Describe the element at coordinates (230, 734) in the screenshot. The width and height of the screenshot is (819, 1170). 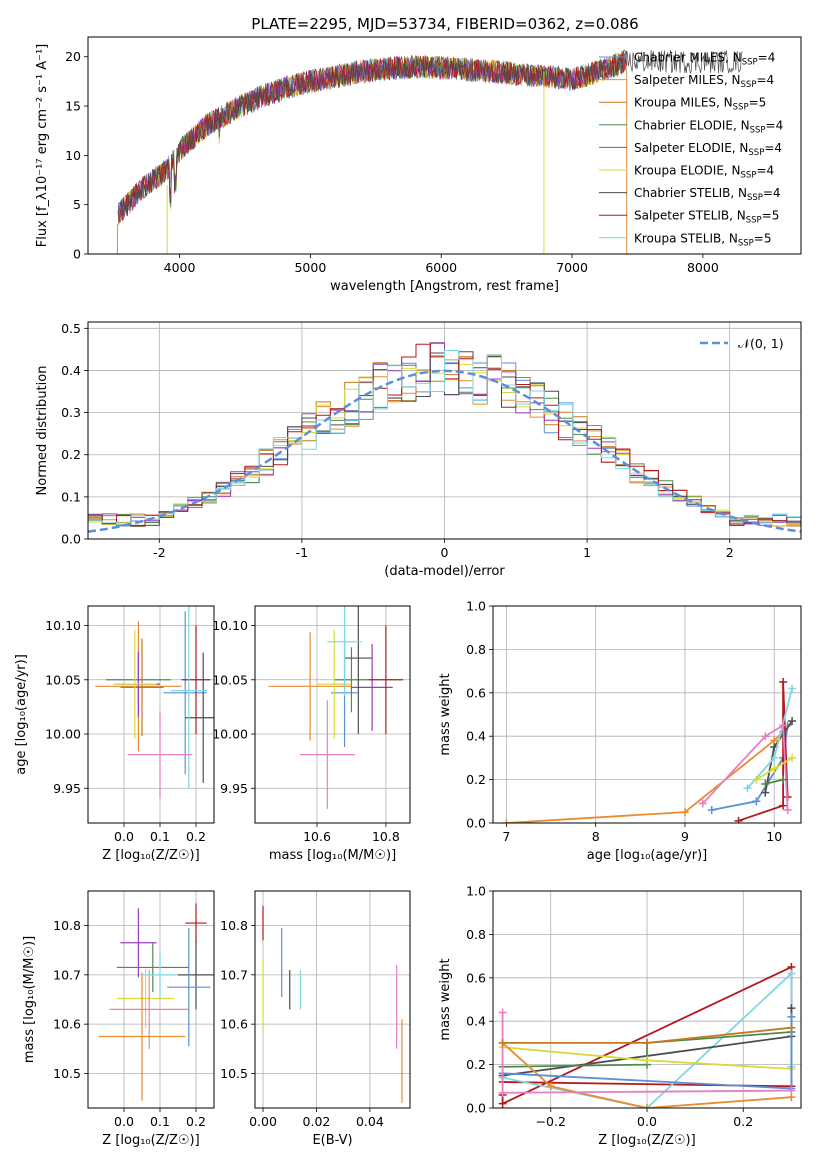
I see `y-tick-label: 10.00` at that location.